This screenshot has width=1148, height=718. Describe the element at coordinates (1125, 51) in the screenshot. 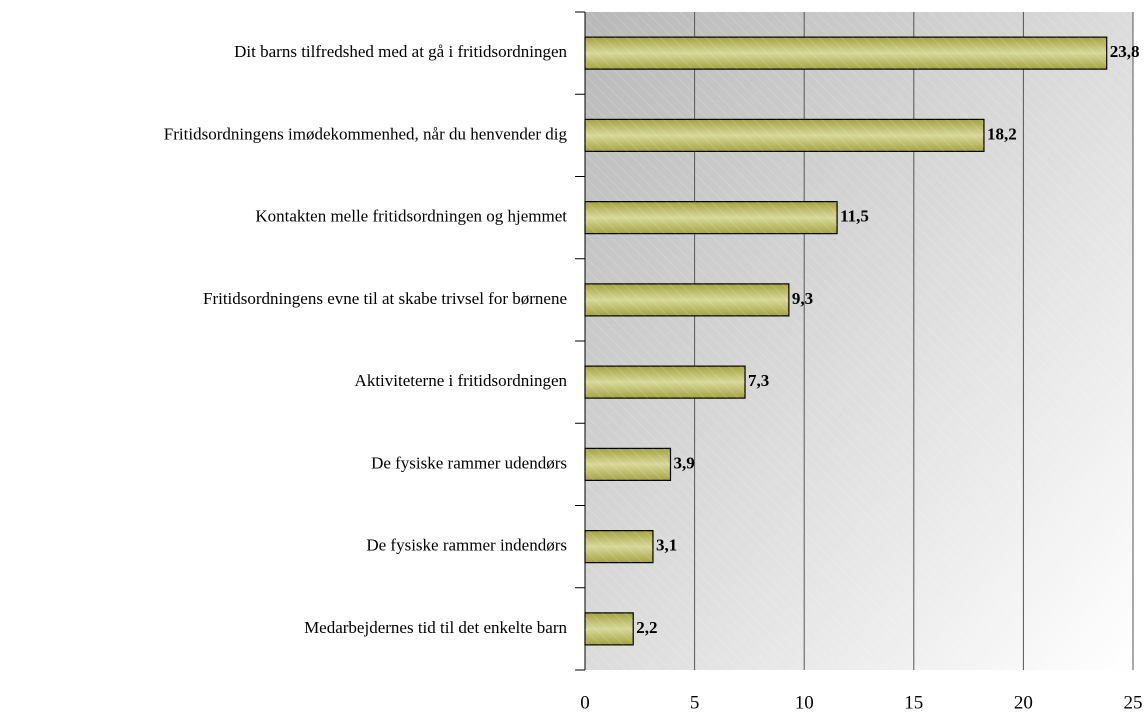

I see `data-label: 23,8` at that location.